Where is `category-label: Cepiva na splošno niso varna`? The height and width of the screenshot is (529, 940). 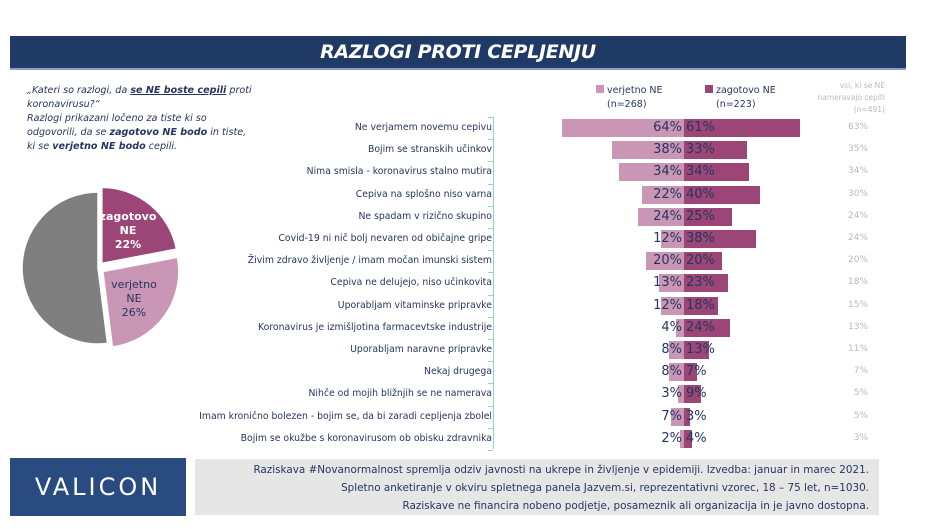 category-label: Cepiva na splošno niso varna is located at coordinates (423, 194).